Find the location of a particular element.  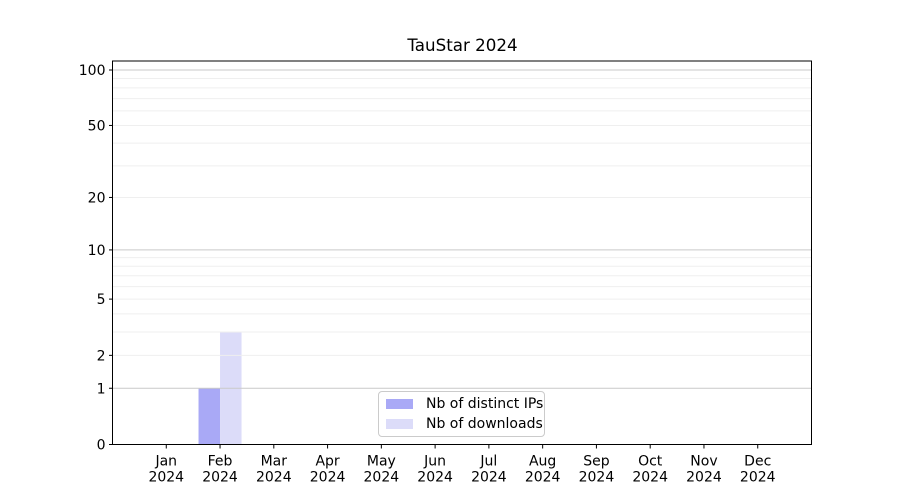

x-tick-label-month: Apr is located at coordinates (327, 462).